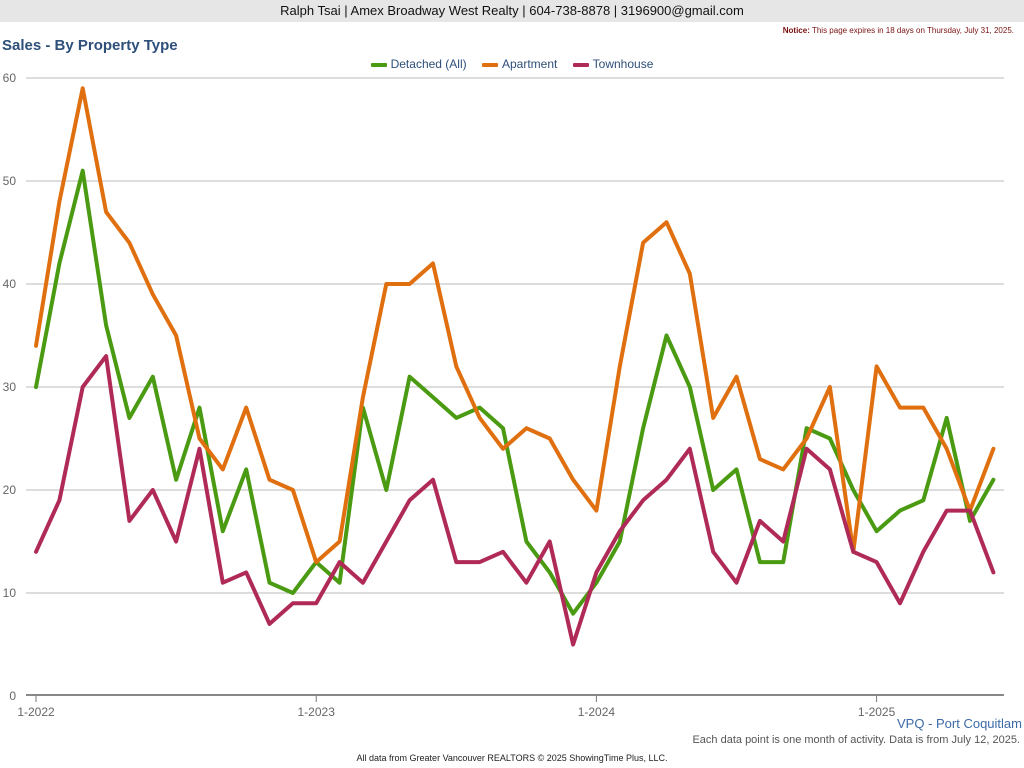  I want to click on y-tick-label-0: 0, so click(12, 696).